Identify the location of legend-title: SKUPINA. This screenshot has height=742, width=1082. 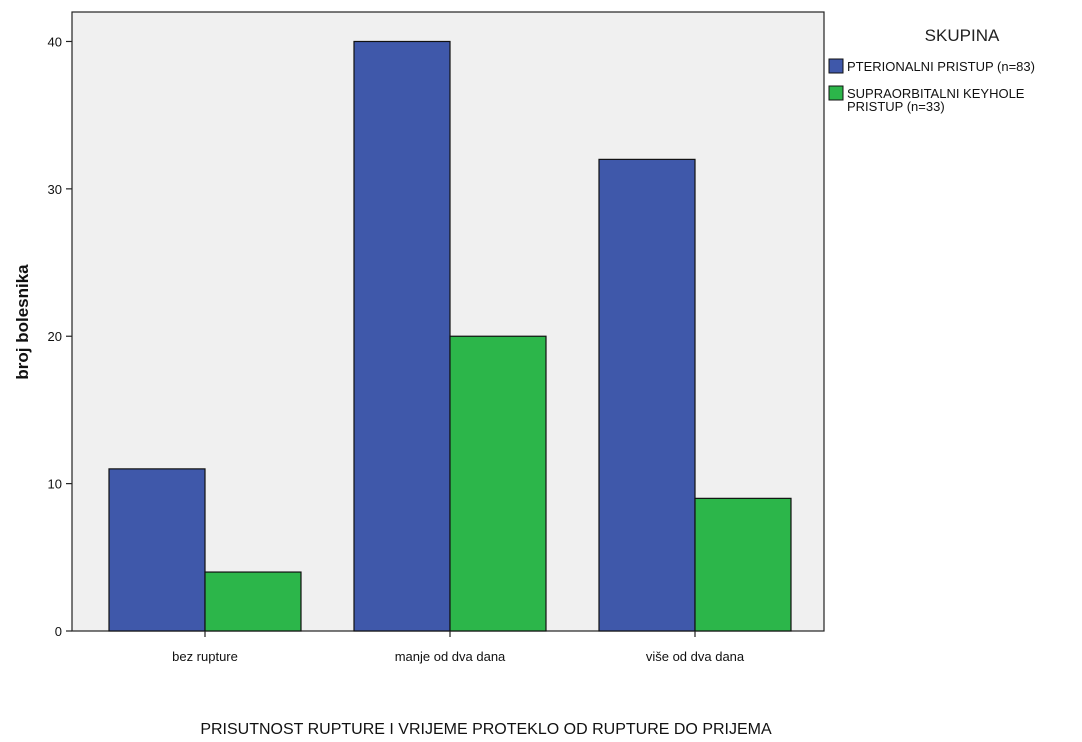
(962, 35).